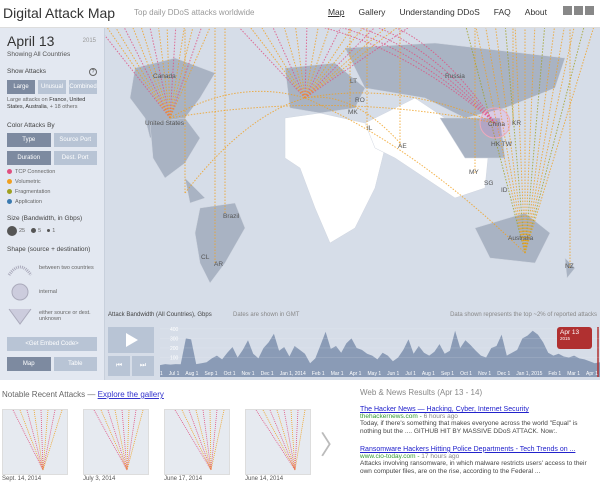 The width and height of the screenshot is (600, 482). Describe the element at coordinates (466, 374) in the screenshot. I see `x-tick-label: Oct 1` at that location.